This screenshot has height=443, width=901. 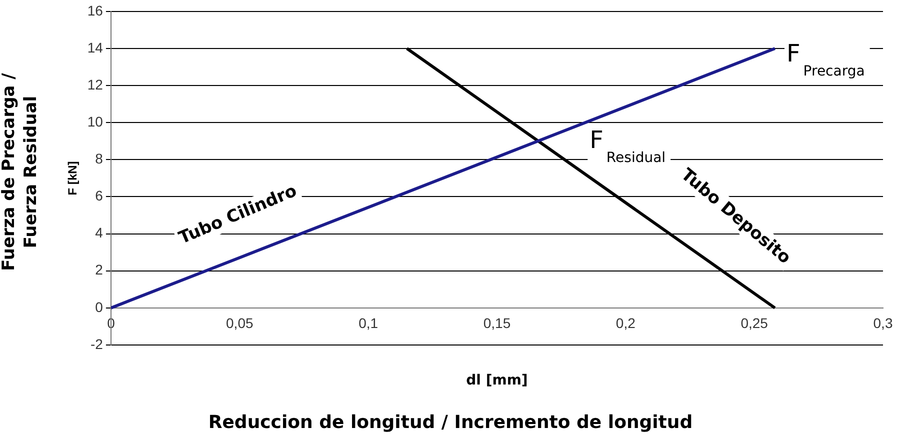 I want to click on annotation: FResidual, so click(x=628, y=146).